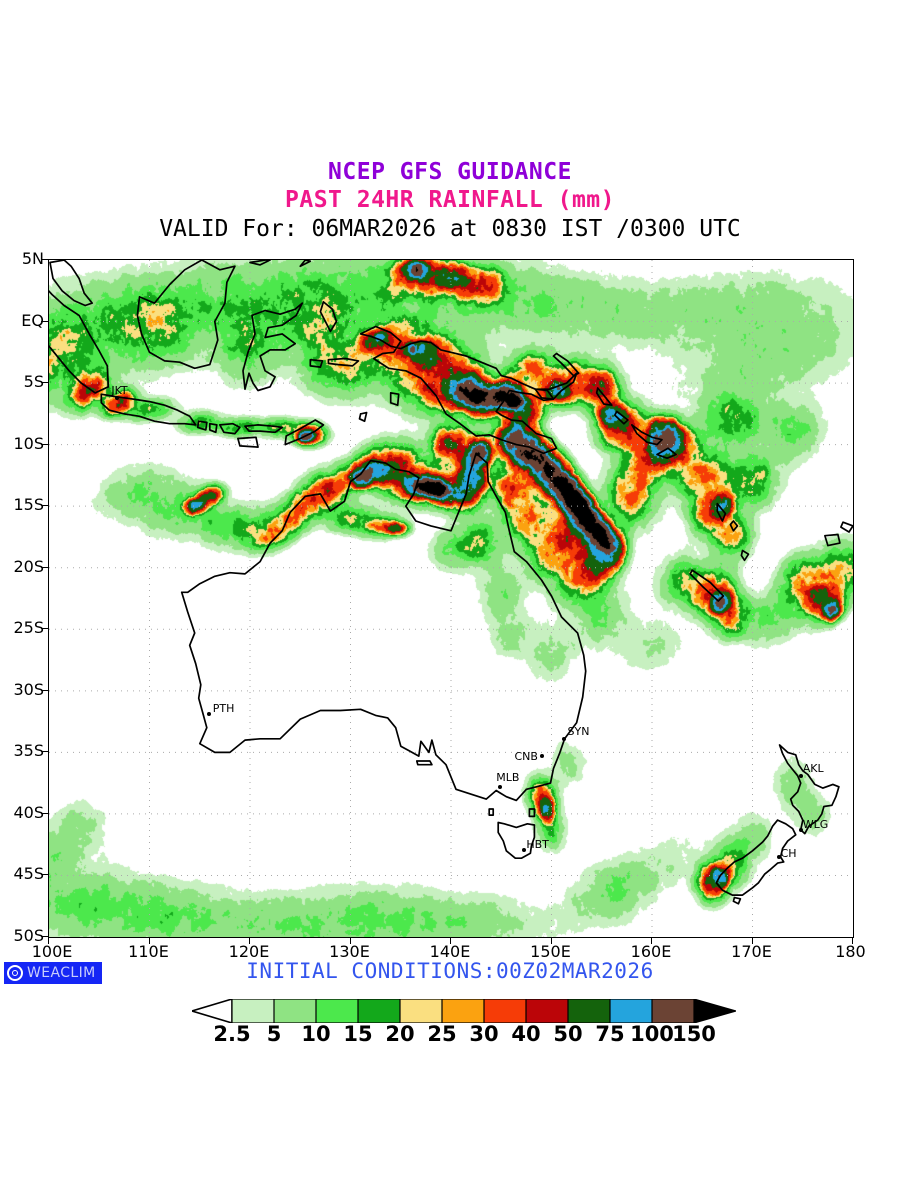 The width and height of the screenshot is (900, 1200). Describe the element at coordinates (28, 443) in the screenshot. I see `latitude-tick-label: 10S` at that location.